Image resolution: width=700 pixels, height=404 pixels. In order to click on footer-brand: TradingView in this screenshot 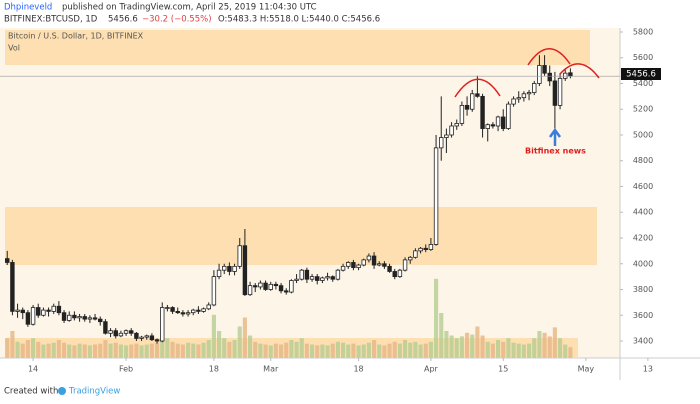, I will do `click(94, 392)`.